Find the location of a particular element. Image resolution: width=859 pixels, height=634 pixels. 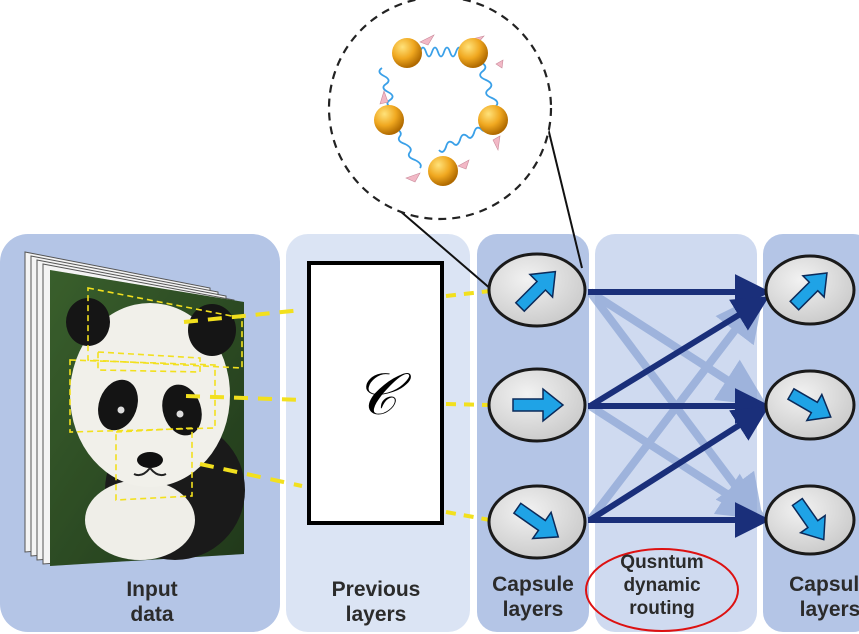

panda-chest is located at coordinates (140, 520).